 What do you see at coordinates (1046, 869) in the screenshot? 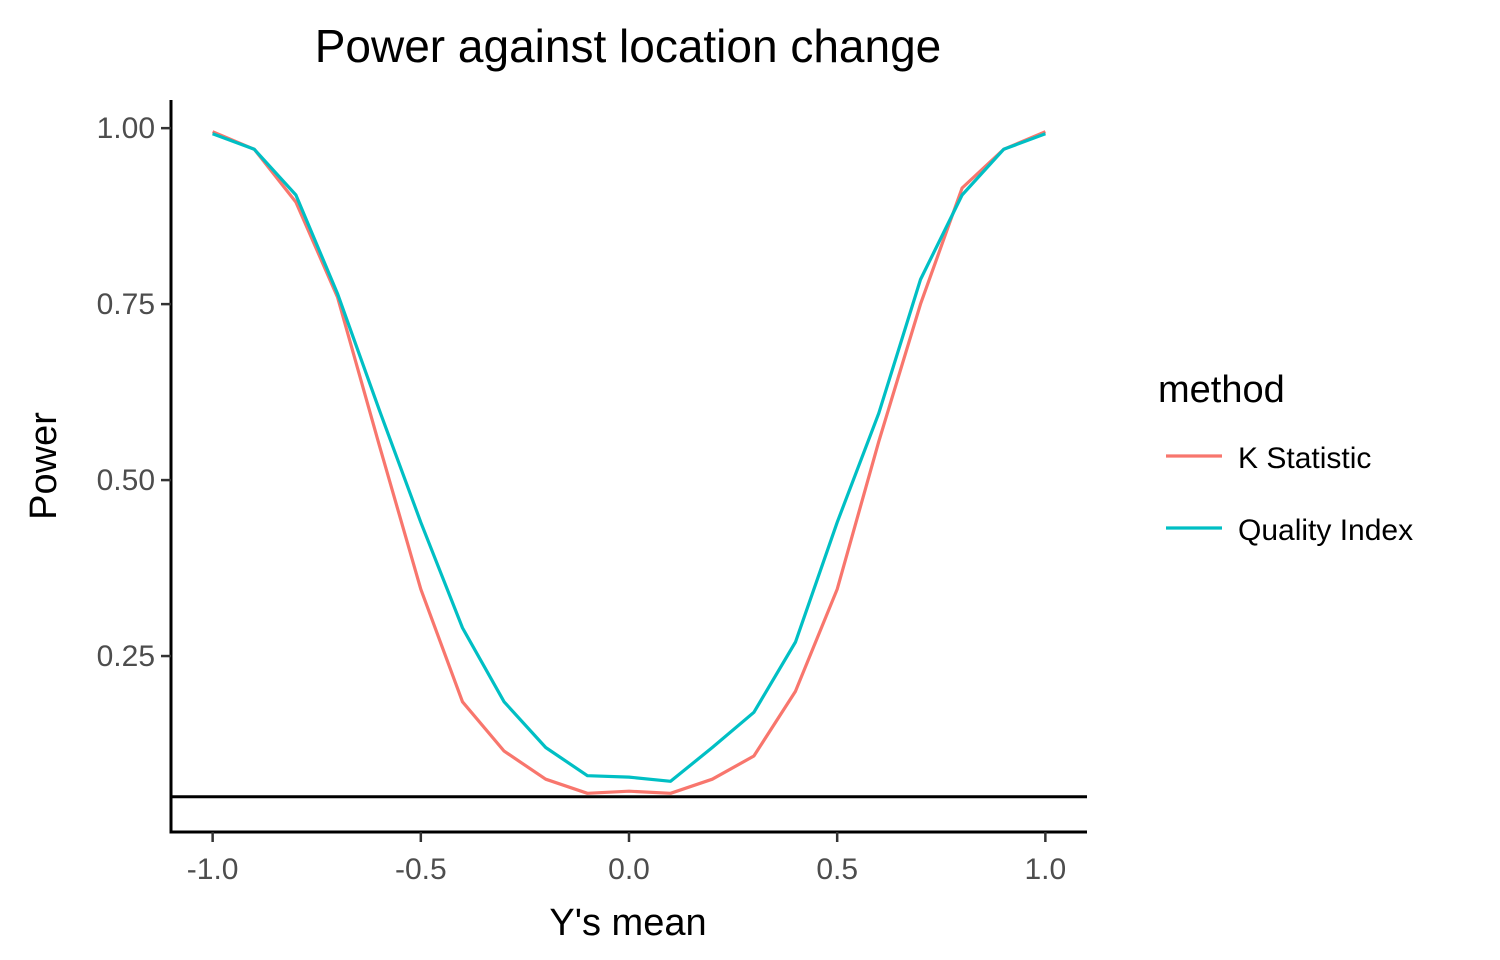
I see `x-tick-label-1-0: 1.0` at bounding box center [1046, 869].